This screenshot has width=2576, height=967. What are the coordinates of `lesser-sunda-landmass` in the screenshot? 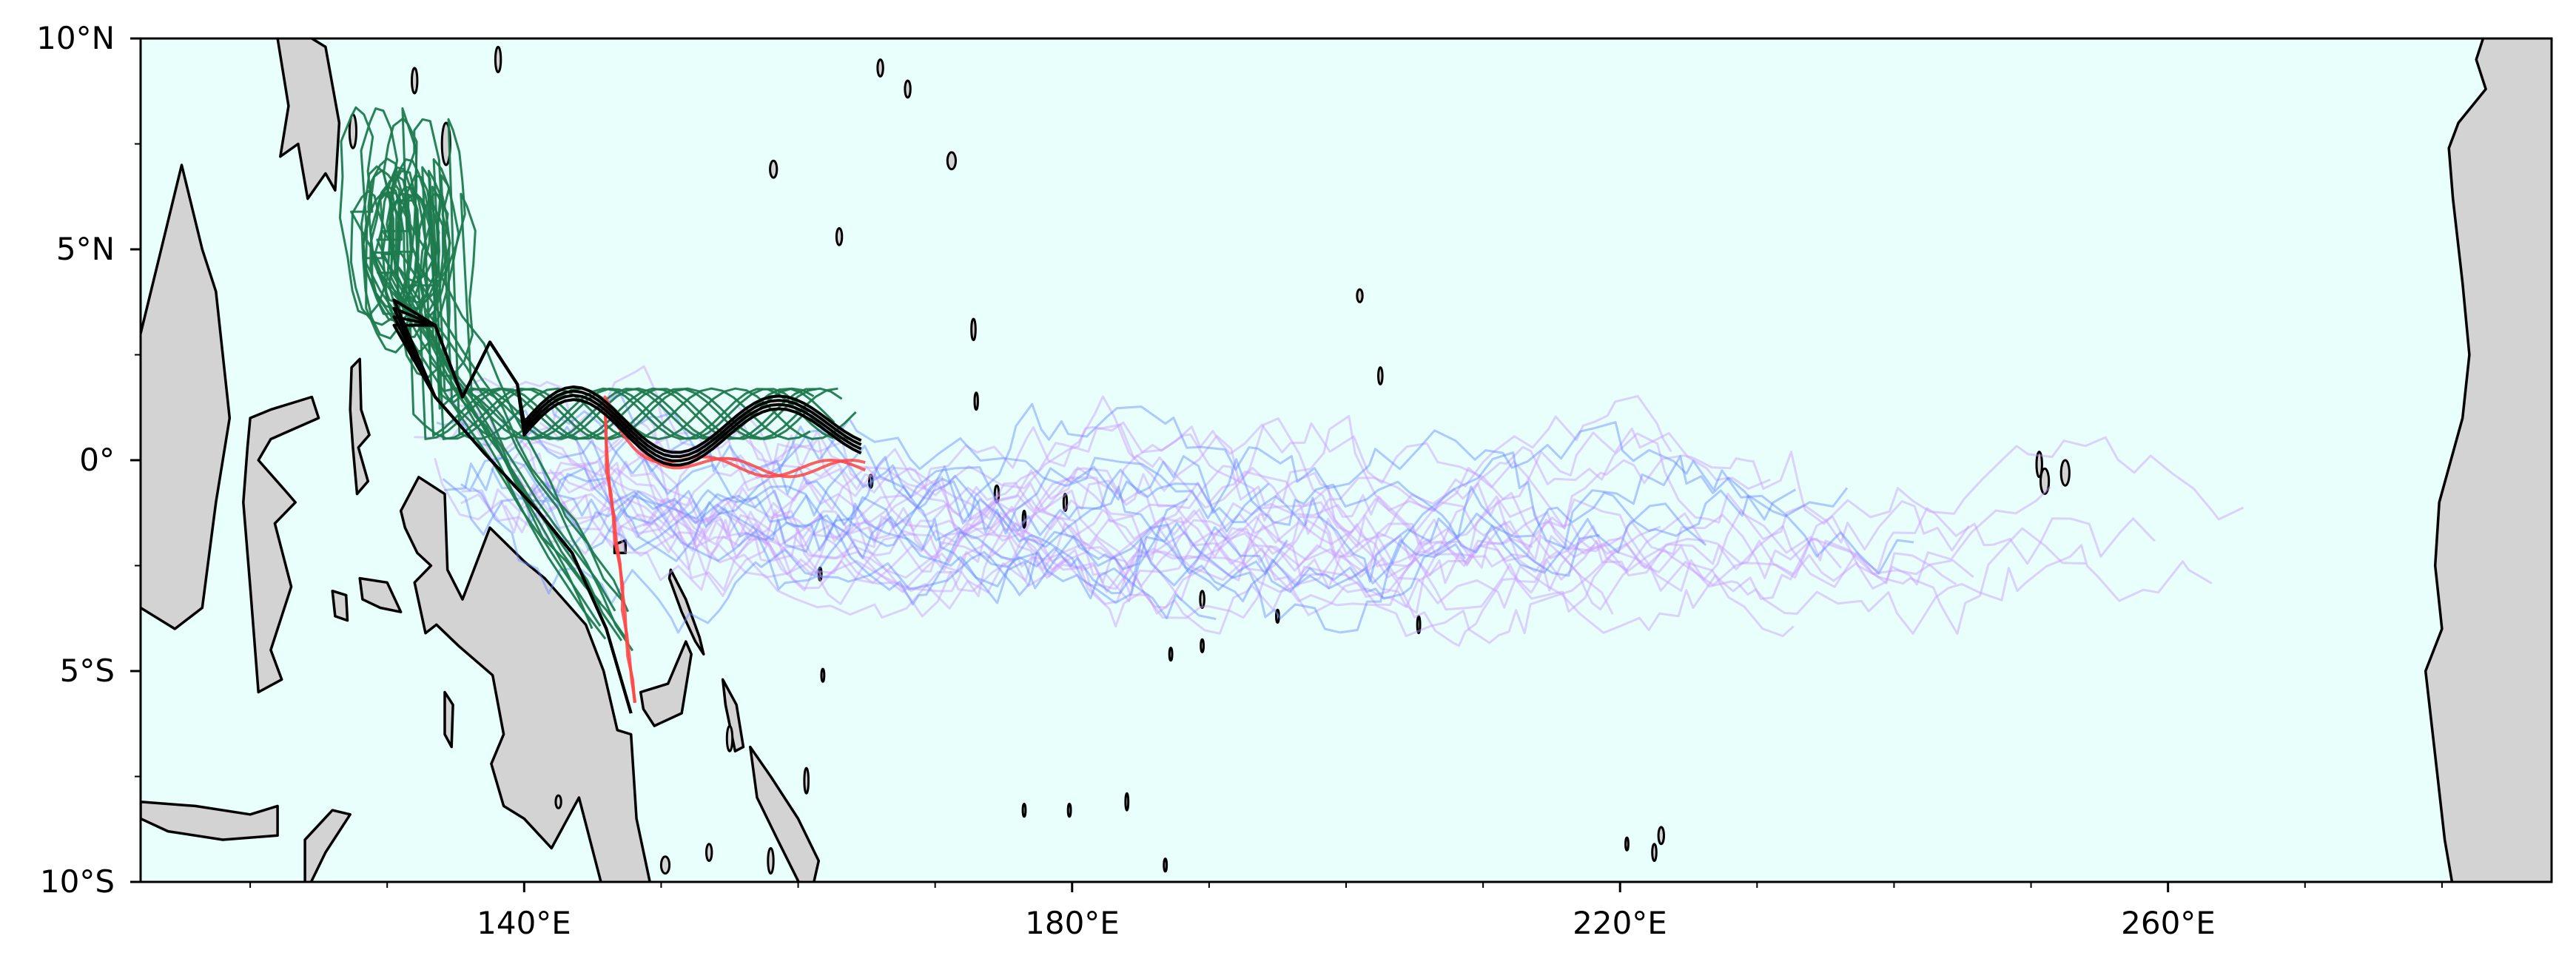 It's located at (210, 820).